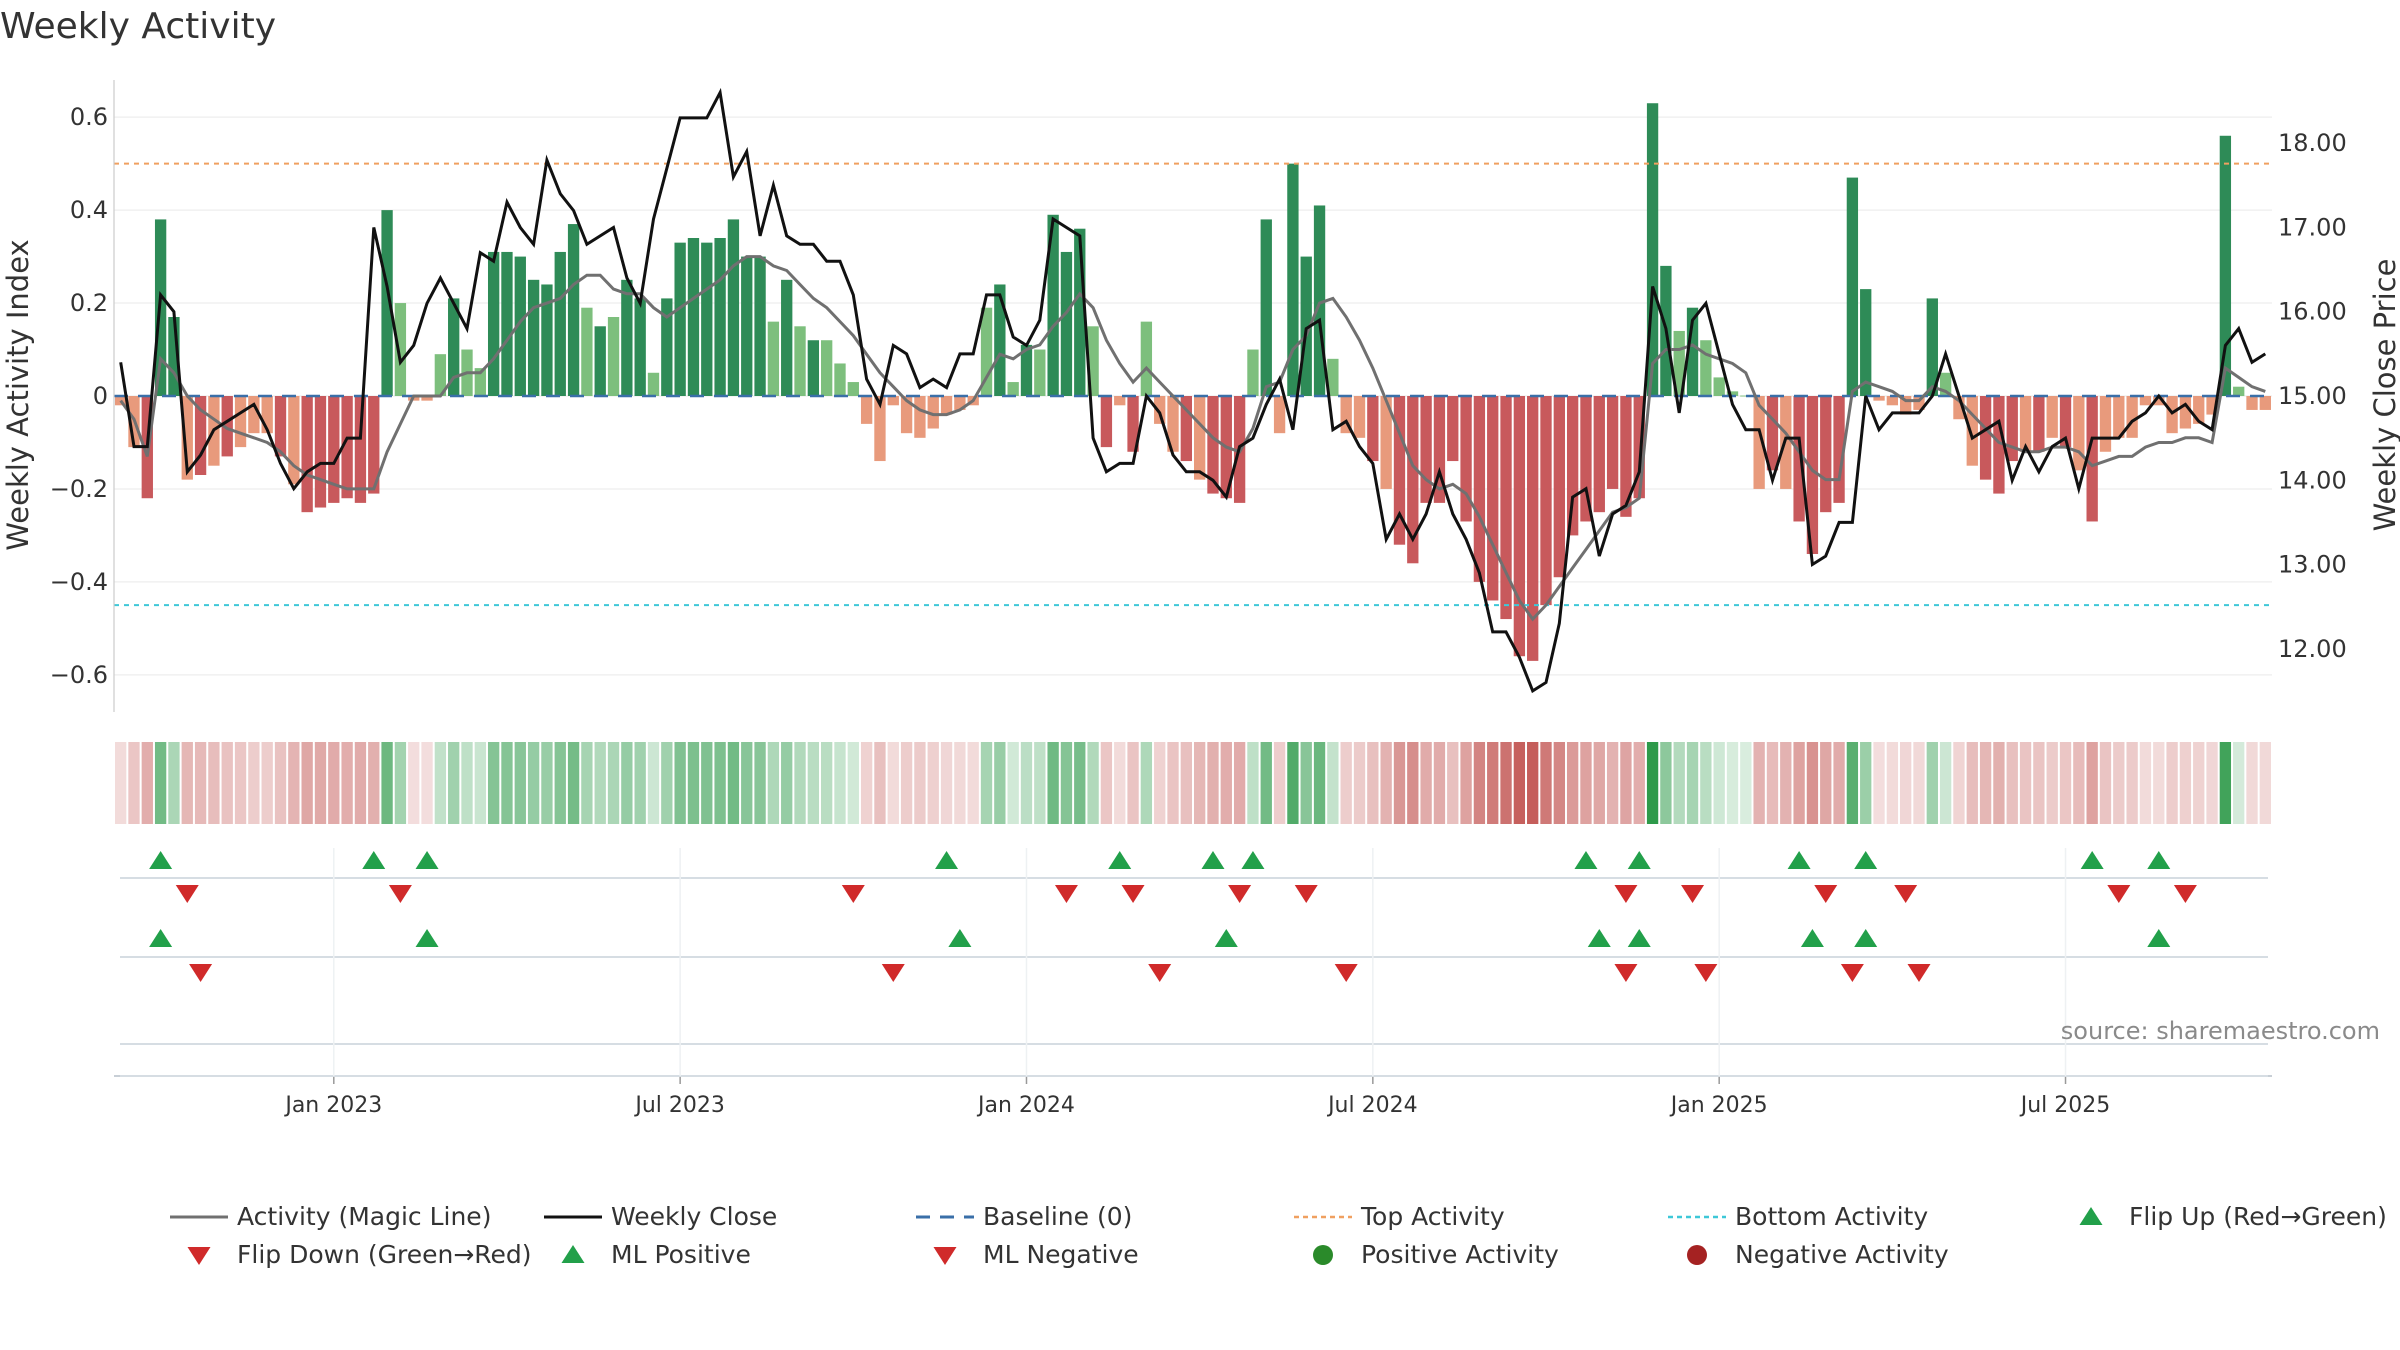  Describe the element at coordinates (2312, 143) in the screenshot. I see `y-right-tick-label: 18.00` at that location.